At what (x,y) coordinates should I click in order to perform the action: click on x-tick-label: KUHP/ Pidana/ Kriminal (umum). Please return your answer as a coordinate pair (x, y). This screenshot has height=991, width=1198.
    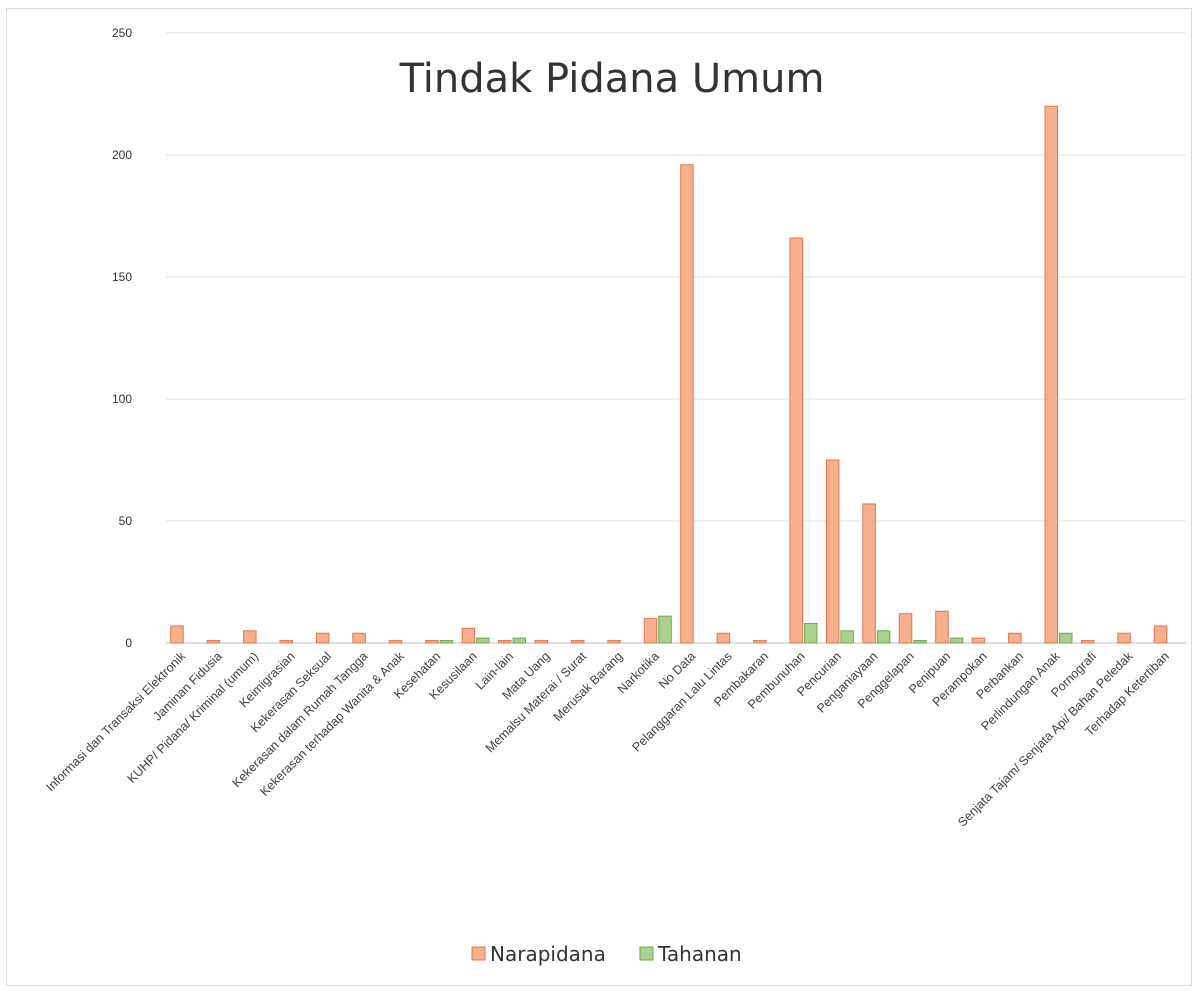
    Looking at the image, I should click on (193, 717).